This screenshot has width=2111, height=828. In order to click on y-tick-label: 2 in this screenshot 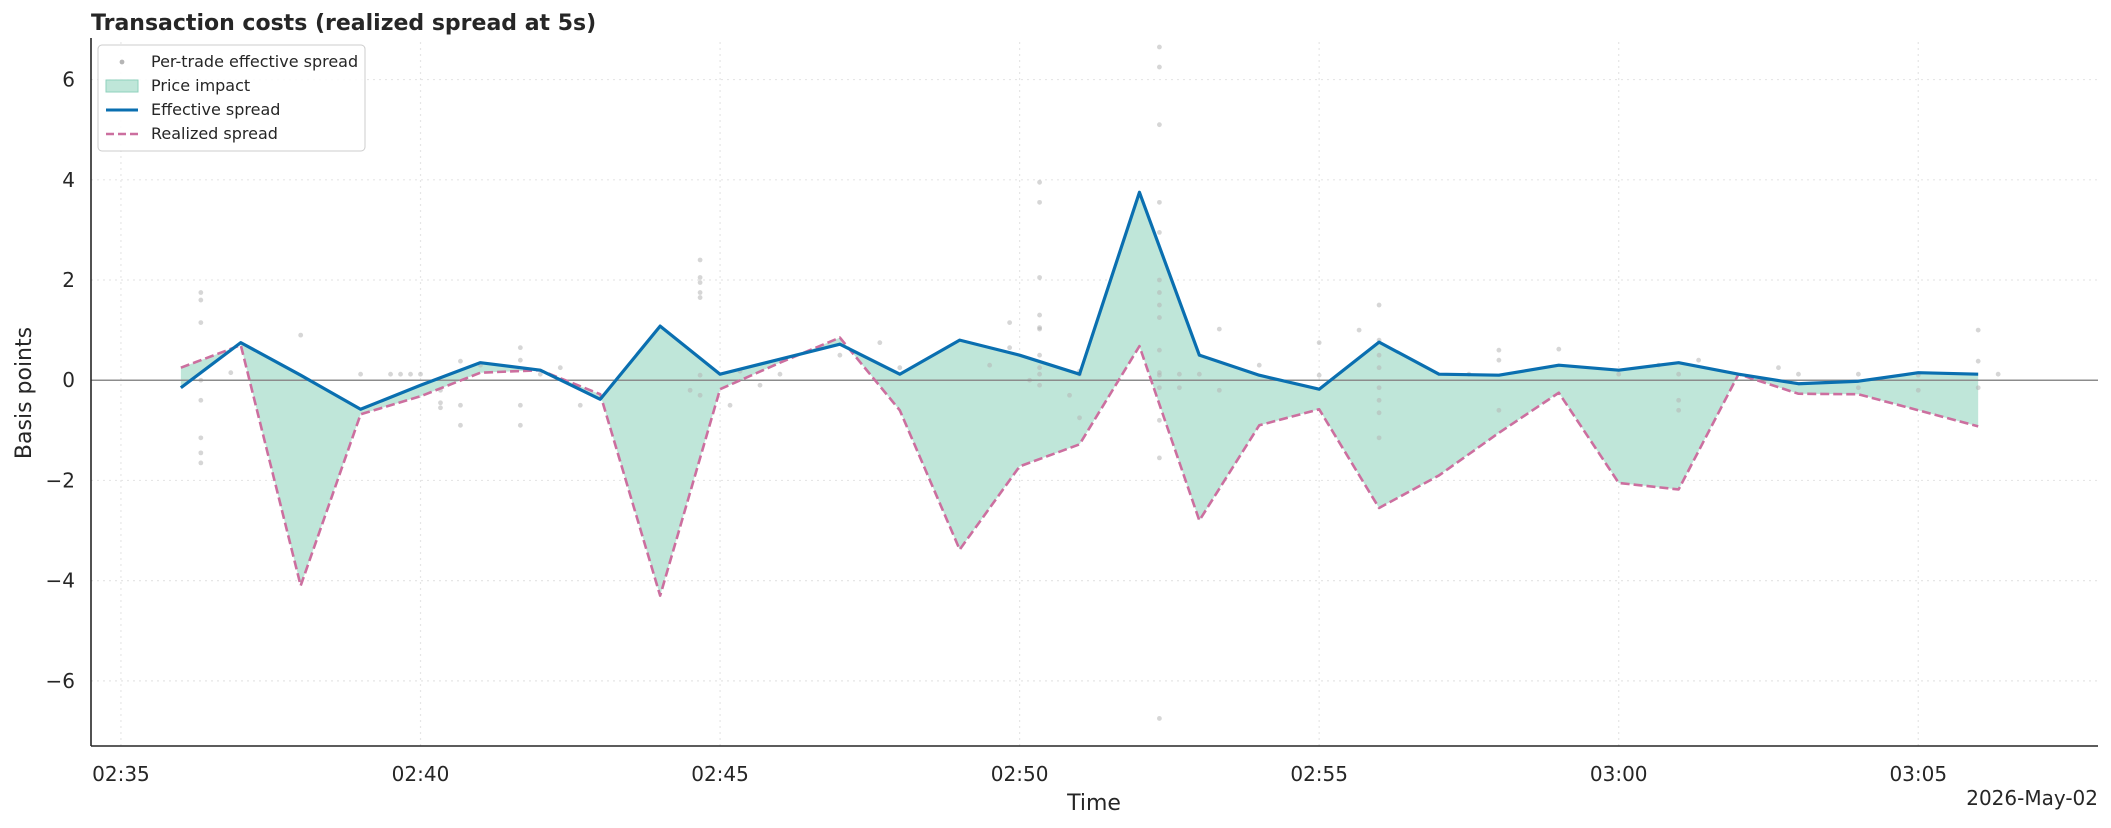, I will do `click(68, 280)`.